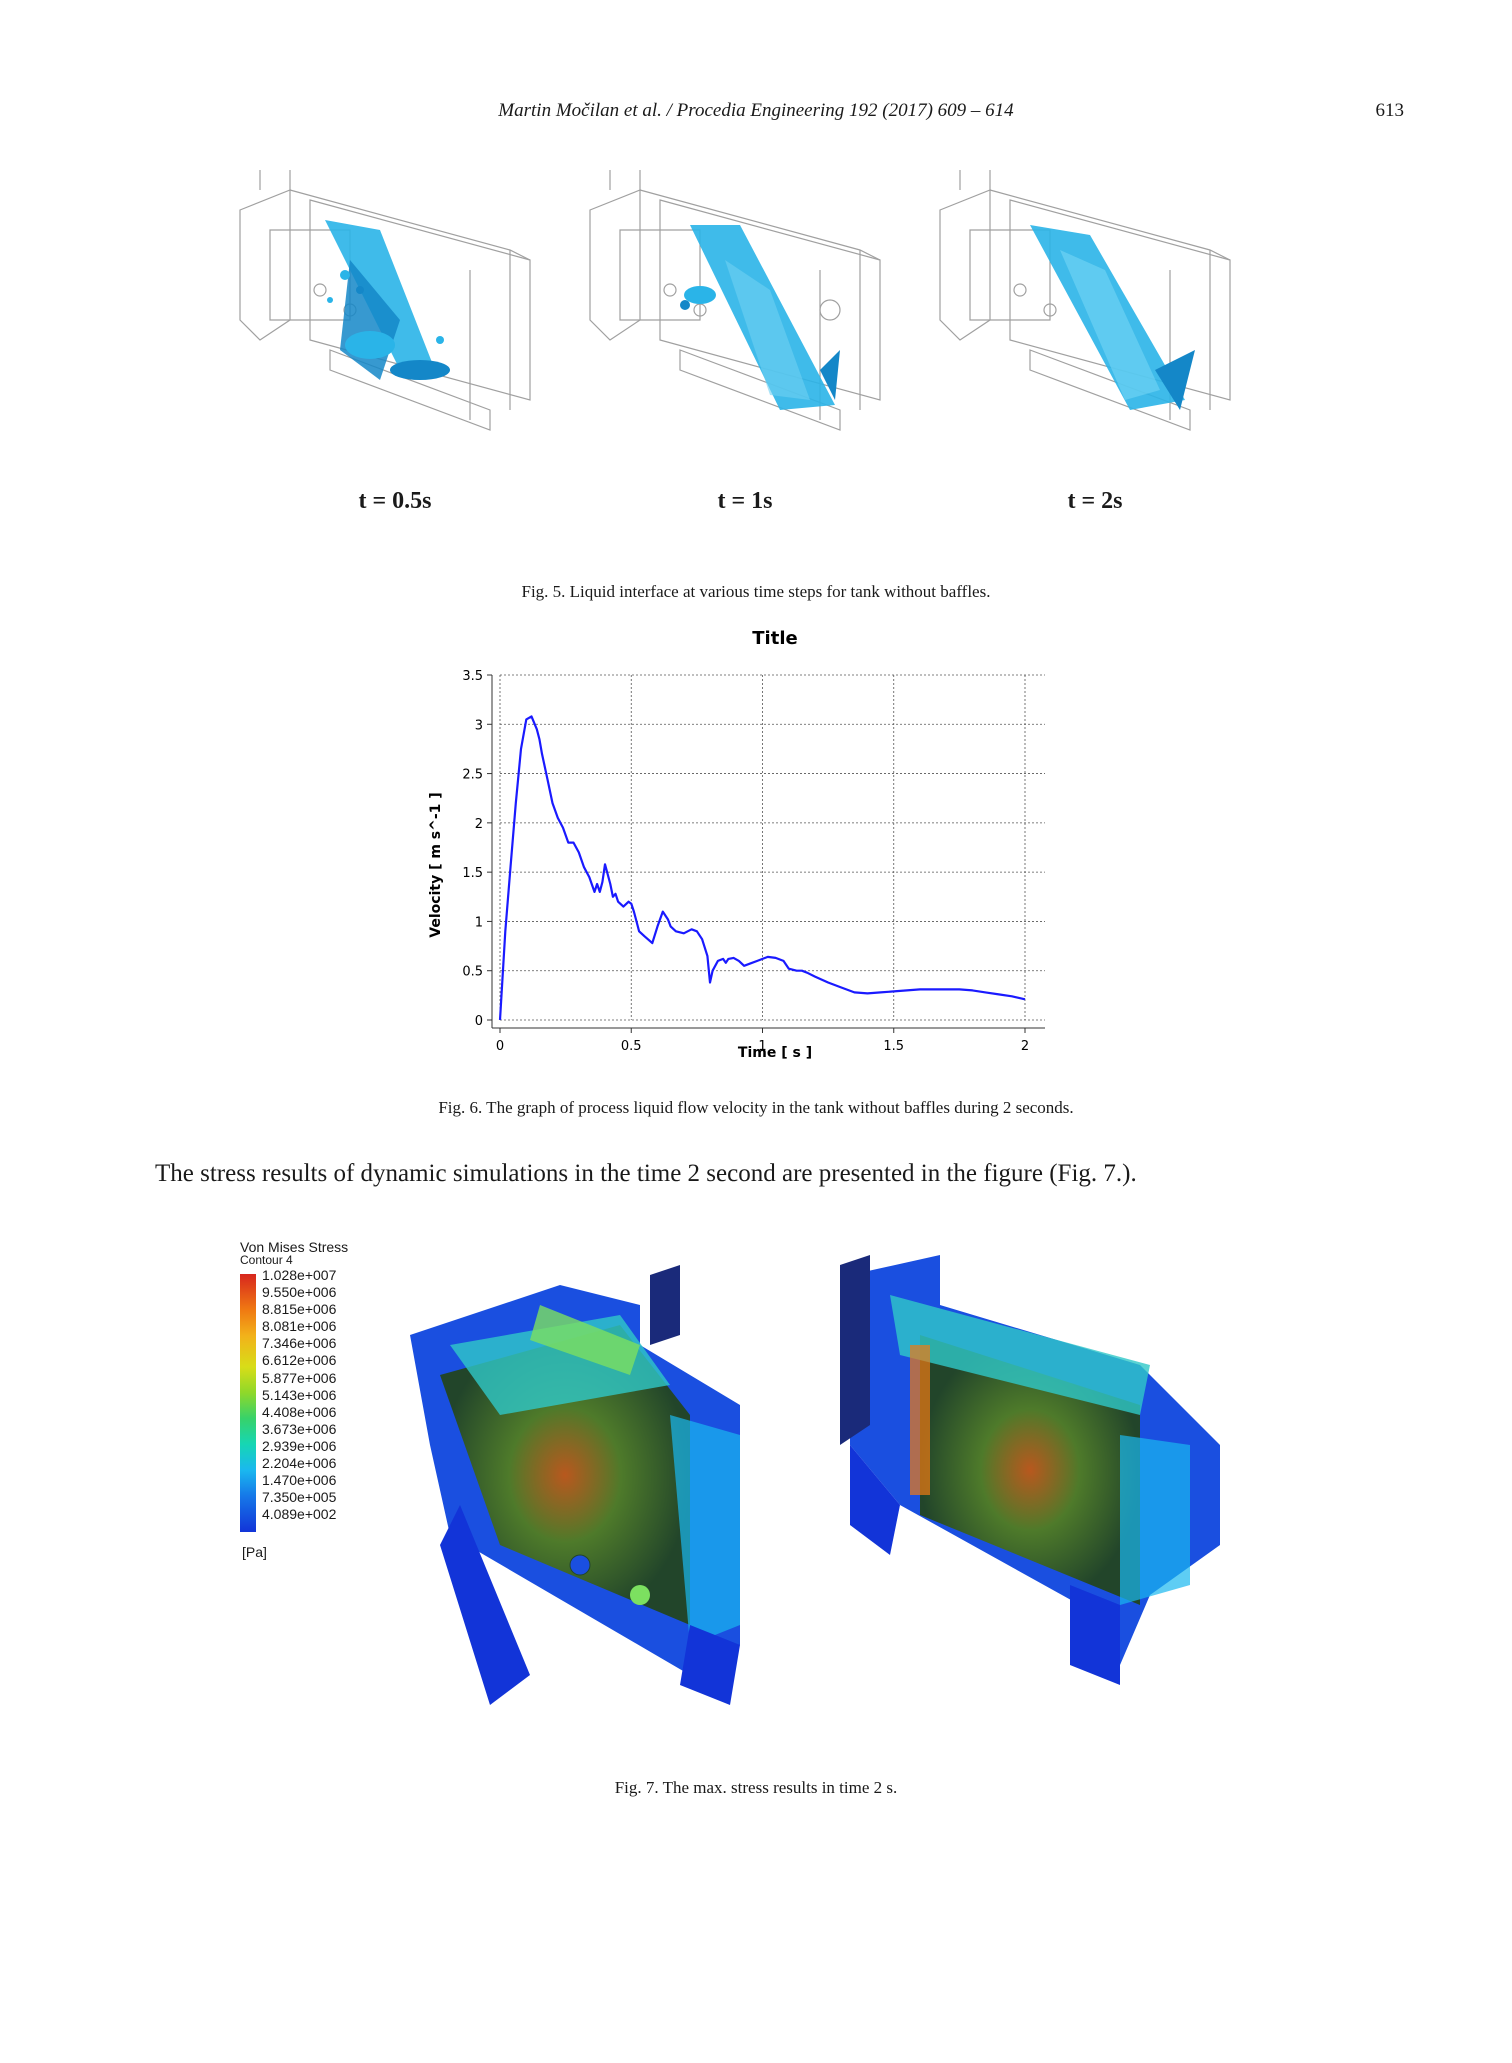  Describe the element at coordinates (299, 1360) in the screenshot. I see `legend-tick: 6.612e+006` at that location.